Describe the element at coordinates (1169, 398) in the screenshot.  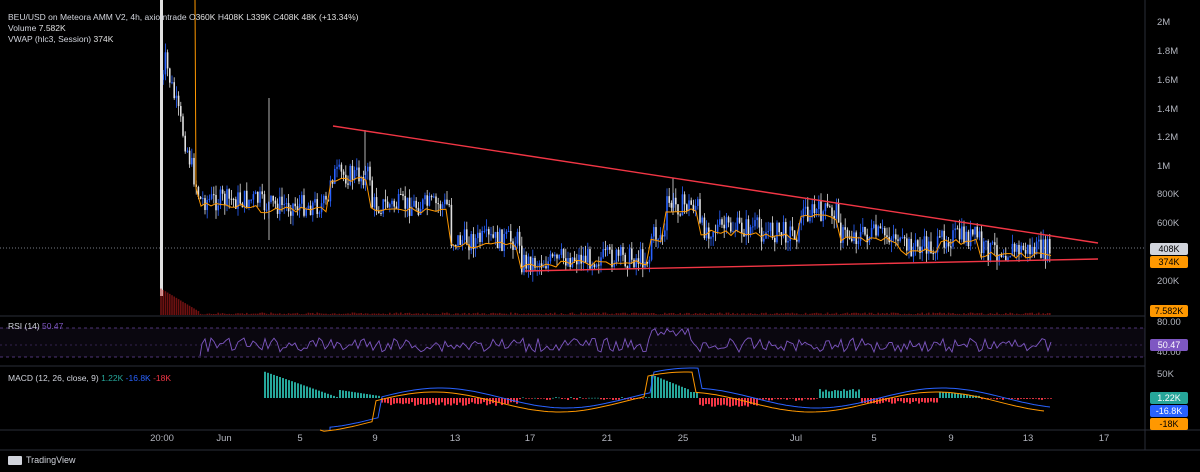
I see `macd-hist-tag: 1.22K` at that location.